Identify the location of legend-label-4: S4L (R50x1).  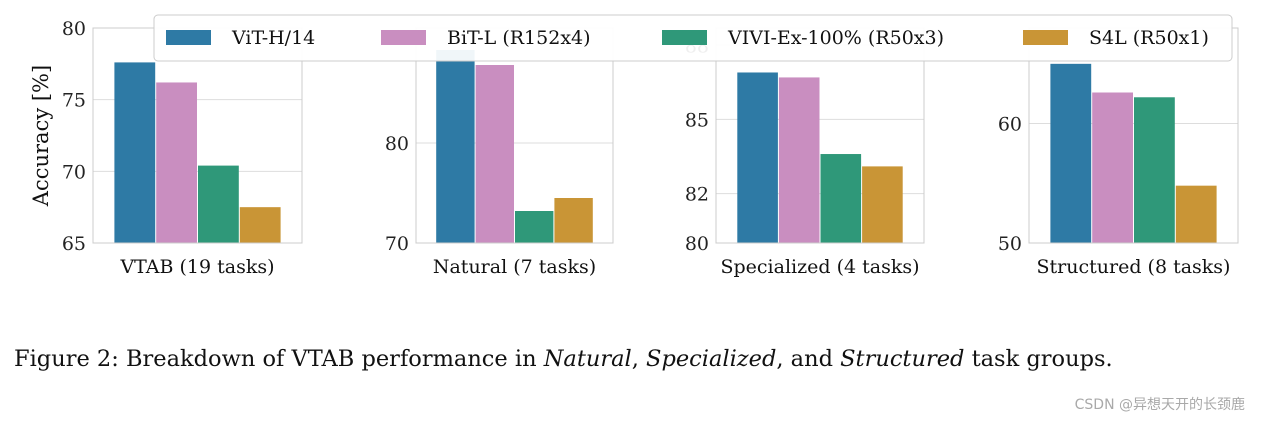
(1149, 38).